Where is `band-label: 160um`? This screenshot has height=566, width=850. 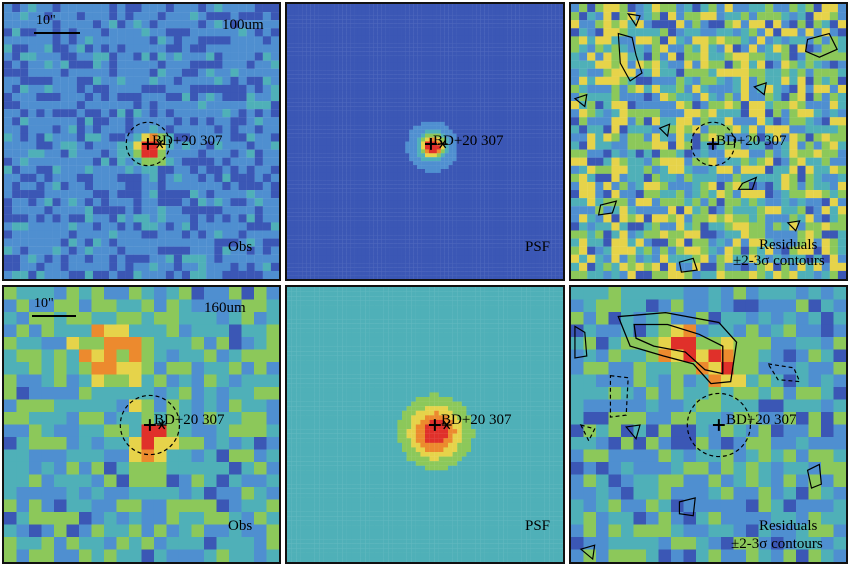
band-label: 160um is located at coordinates (225, 308).